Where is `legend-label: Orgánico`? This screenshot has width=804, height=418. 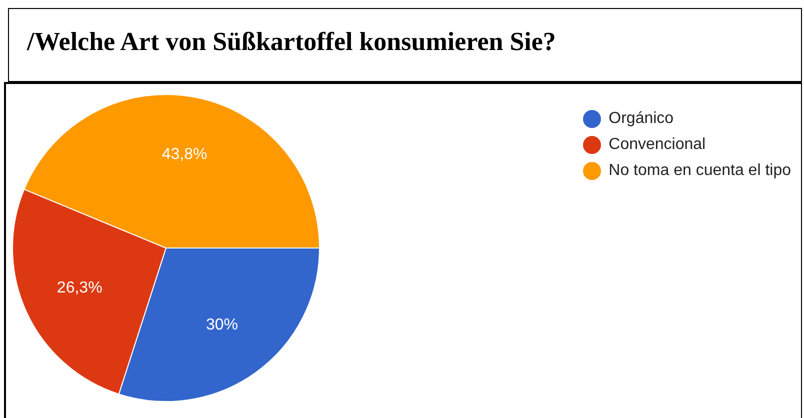 legend-label: Orgánico is located at coordinates (641, 119).